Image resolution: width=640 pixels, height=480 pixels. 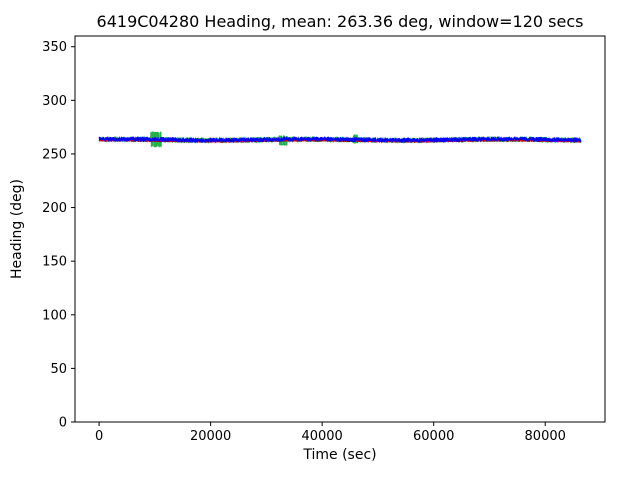 I want to click on x-axis-ticks: 0 20000 40000 60000 80000, so click(x=330, y=433).